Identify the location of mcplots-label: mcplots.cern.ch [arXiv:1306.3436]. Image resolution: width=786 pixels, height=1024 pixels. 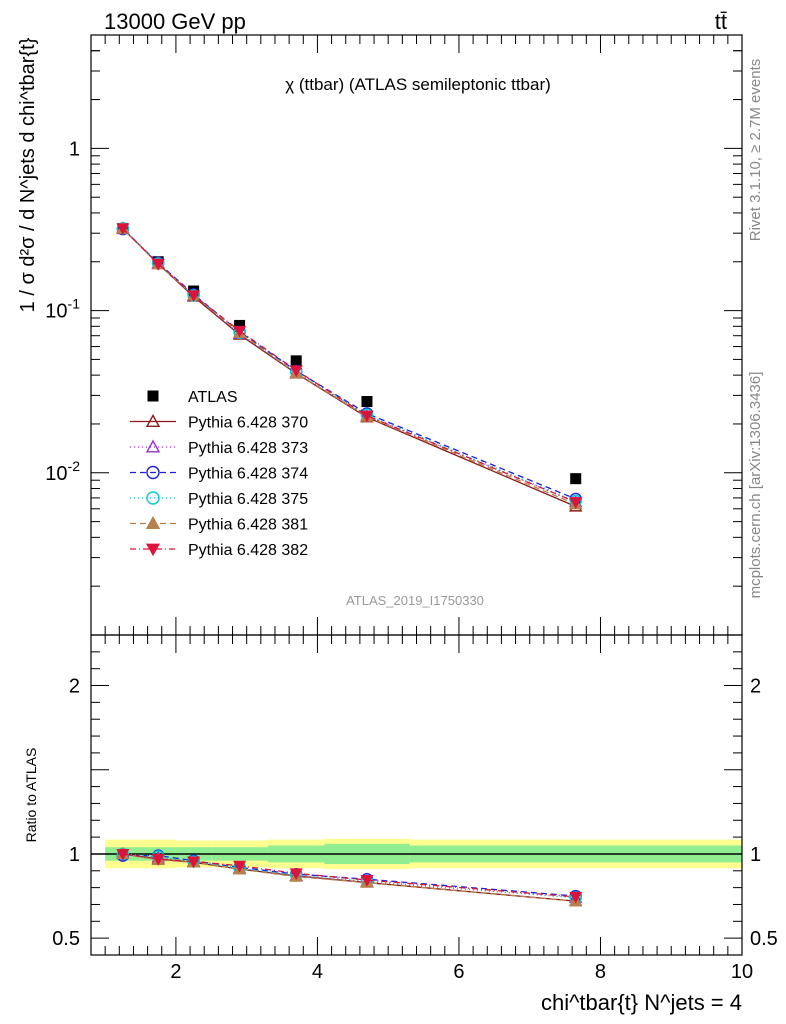
(755, 485).